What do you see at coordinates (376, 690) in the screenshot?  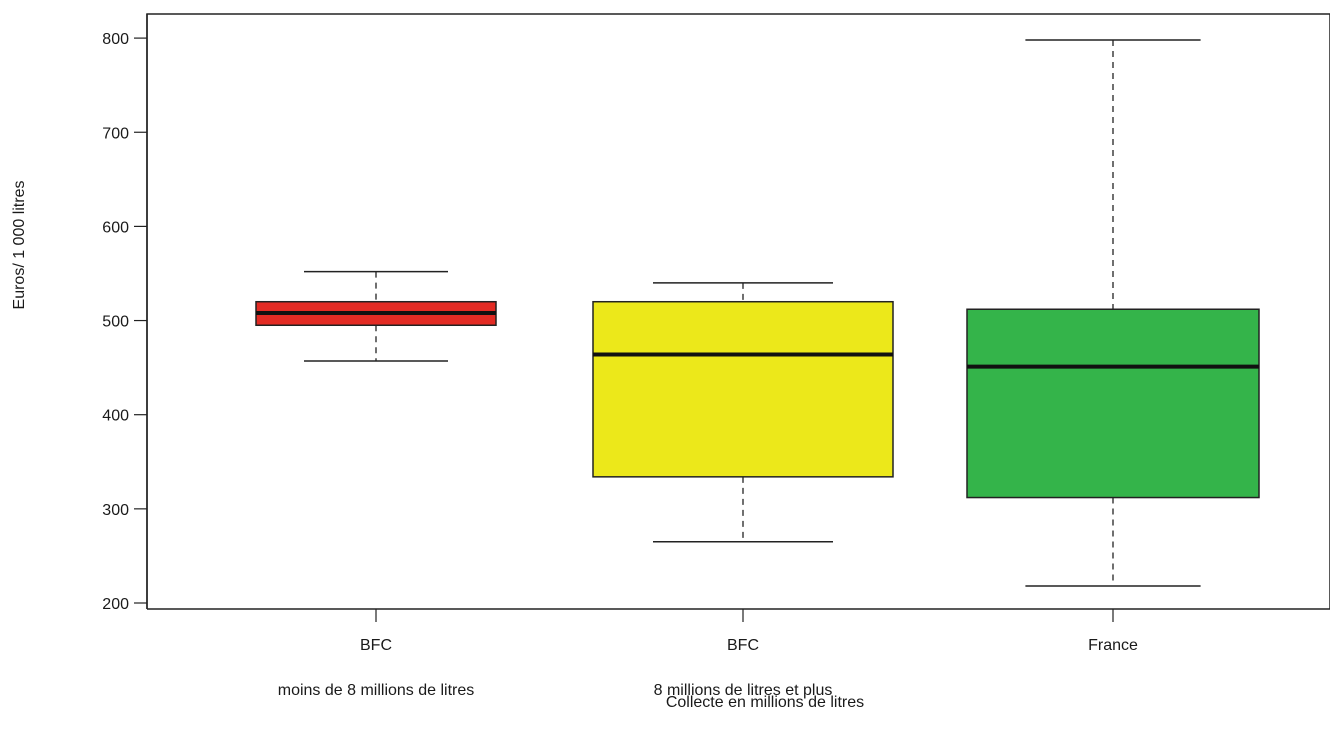 I see `x-tick-sublabel: moins de 8 millions de litres` at bounding box center [376, 690].